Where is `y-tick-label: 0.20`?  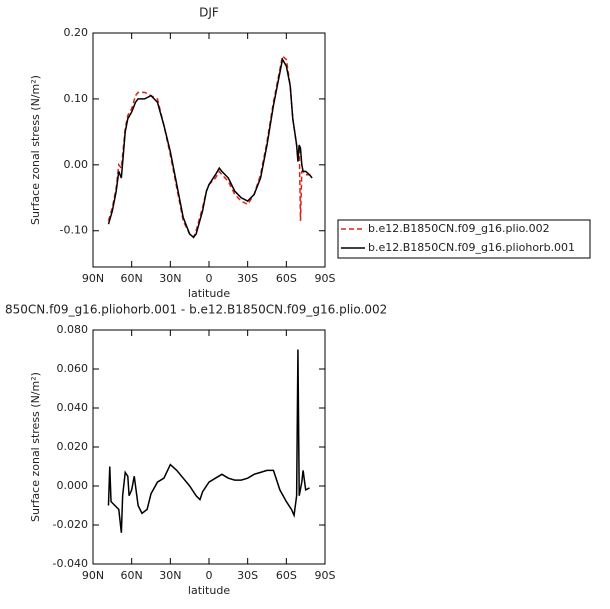
y-tick-label: 0.20 is located at coordinates (76, 32).